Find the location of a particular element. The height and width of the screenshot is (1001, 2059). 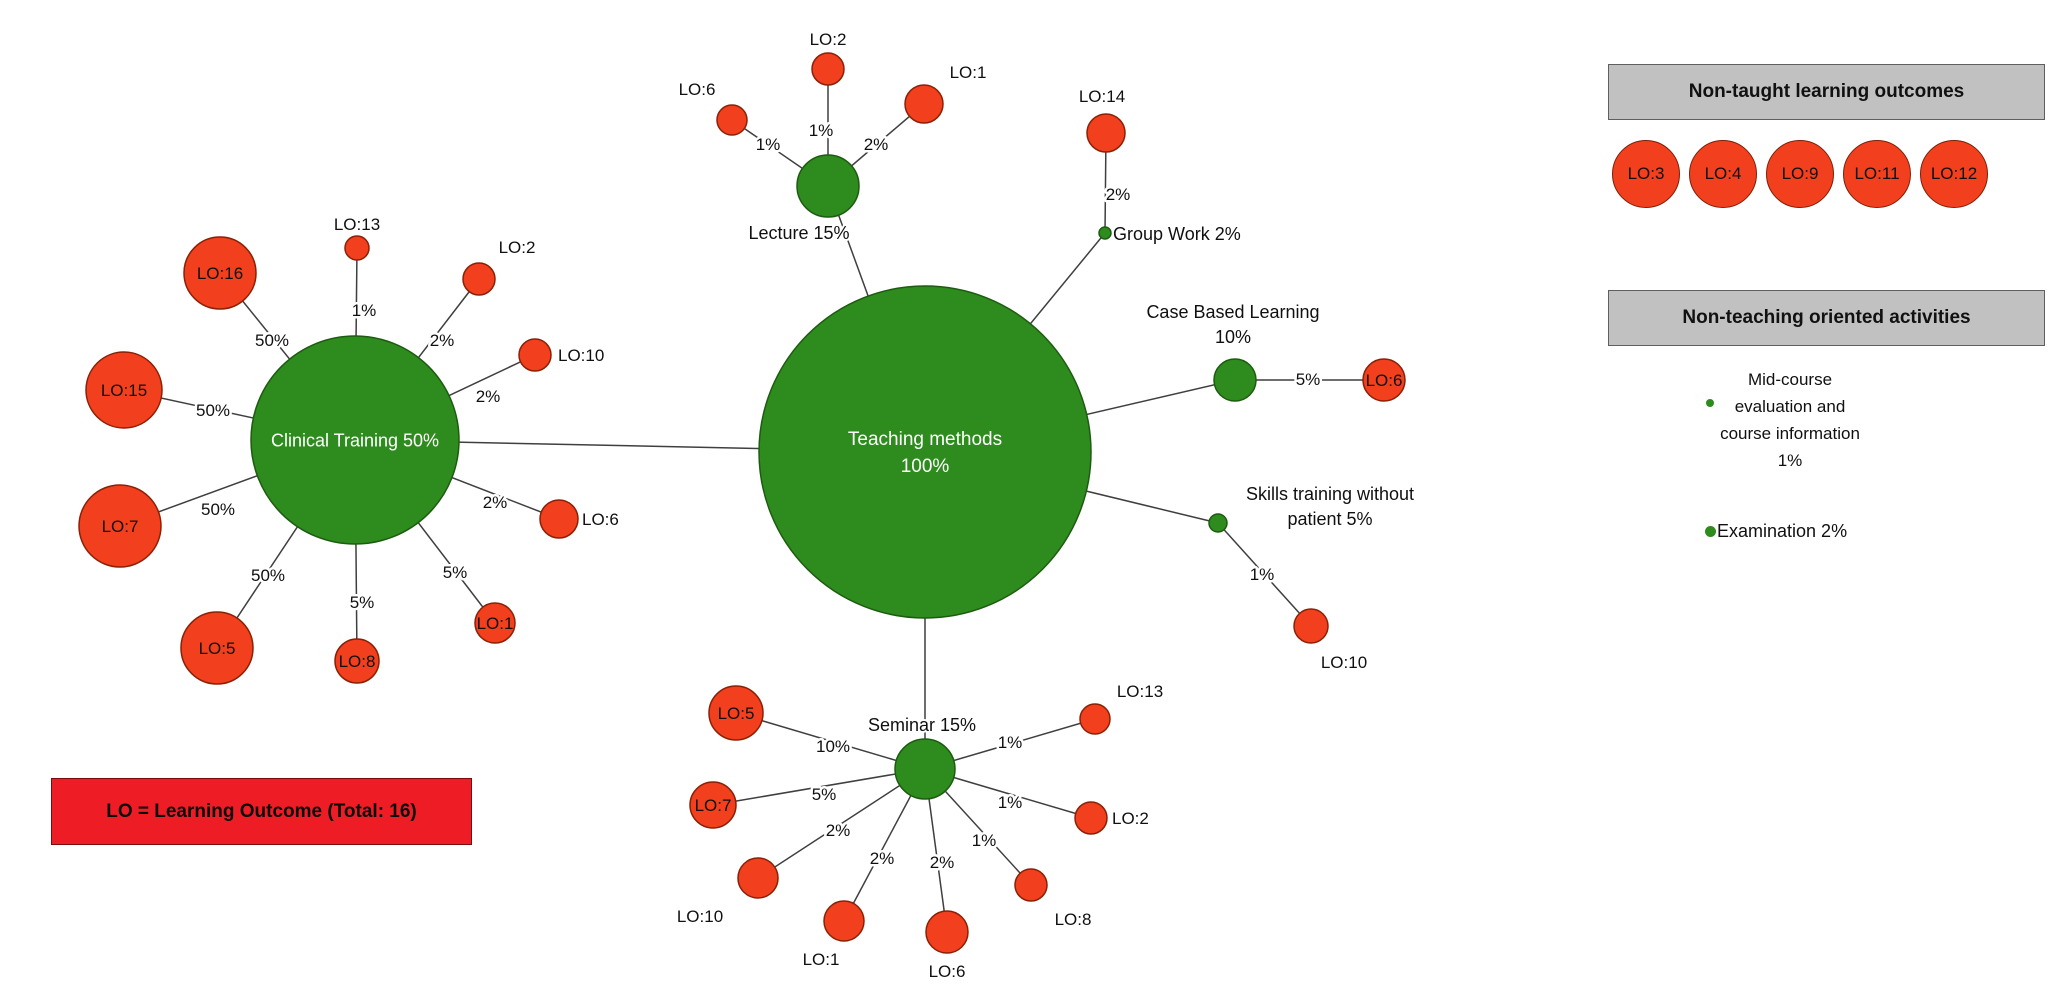

node-groupwork: Group Work 2% is located at coordinates (1170, 234).